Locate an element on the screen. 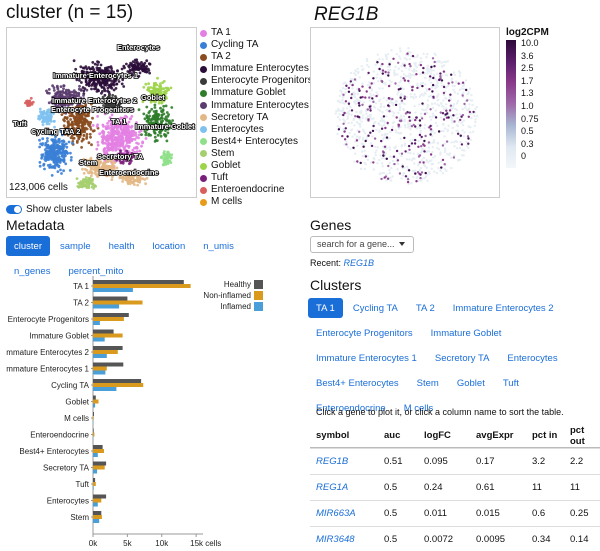  table-cell: 0.51 is located at coordinates (393, 461).